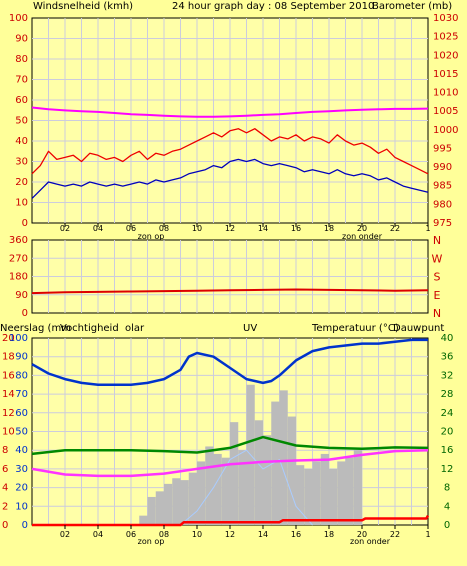 This screenshot has width=467, height=566. I want to click on direction-tick-label: 180, so click(18, 277).